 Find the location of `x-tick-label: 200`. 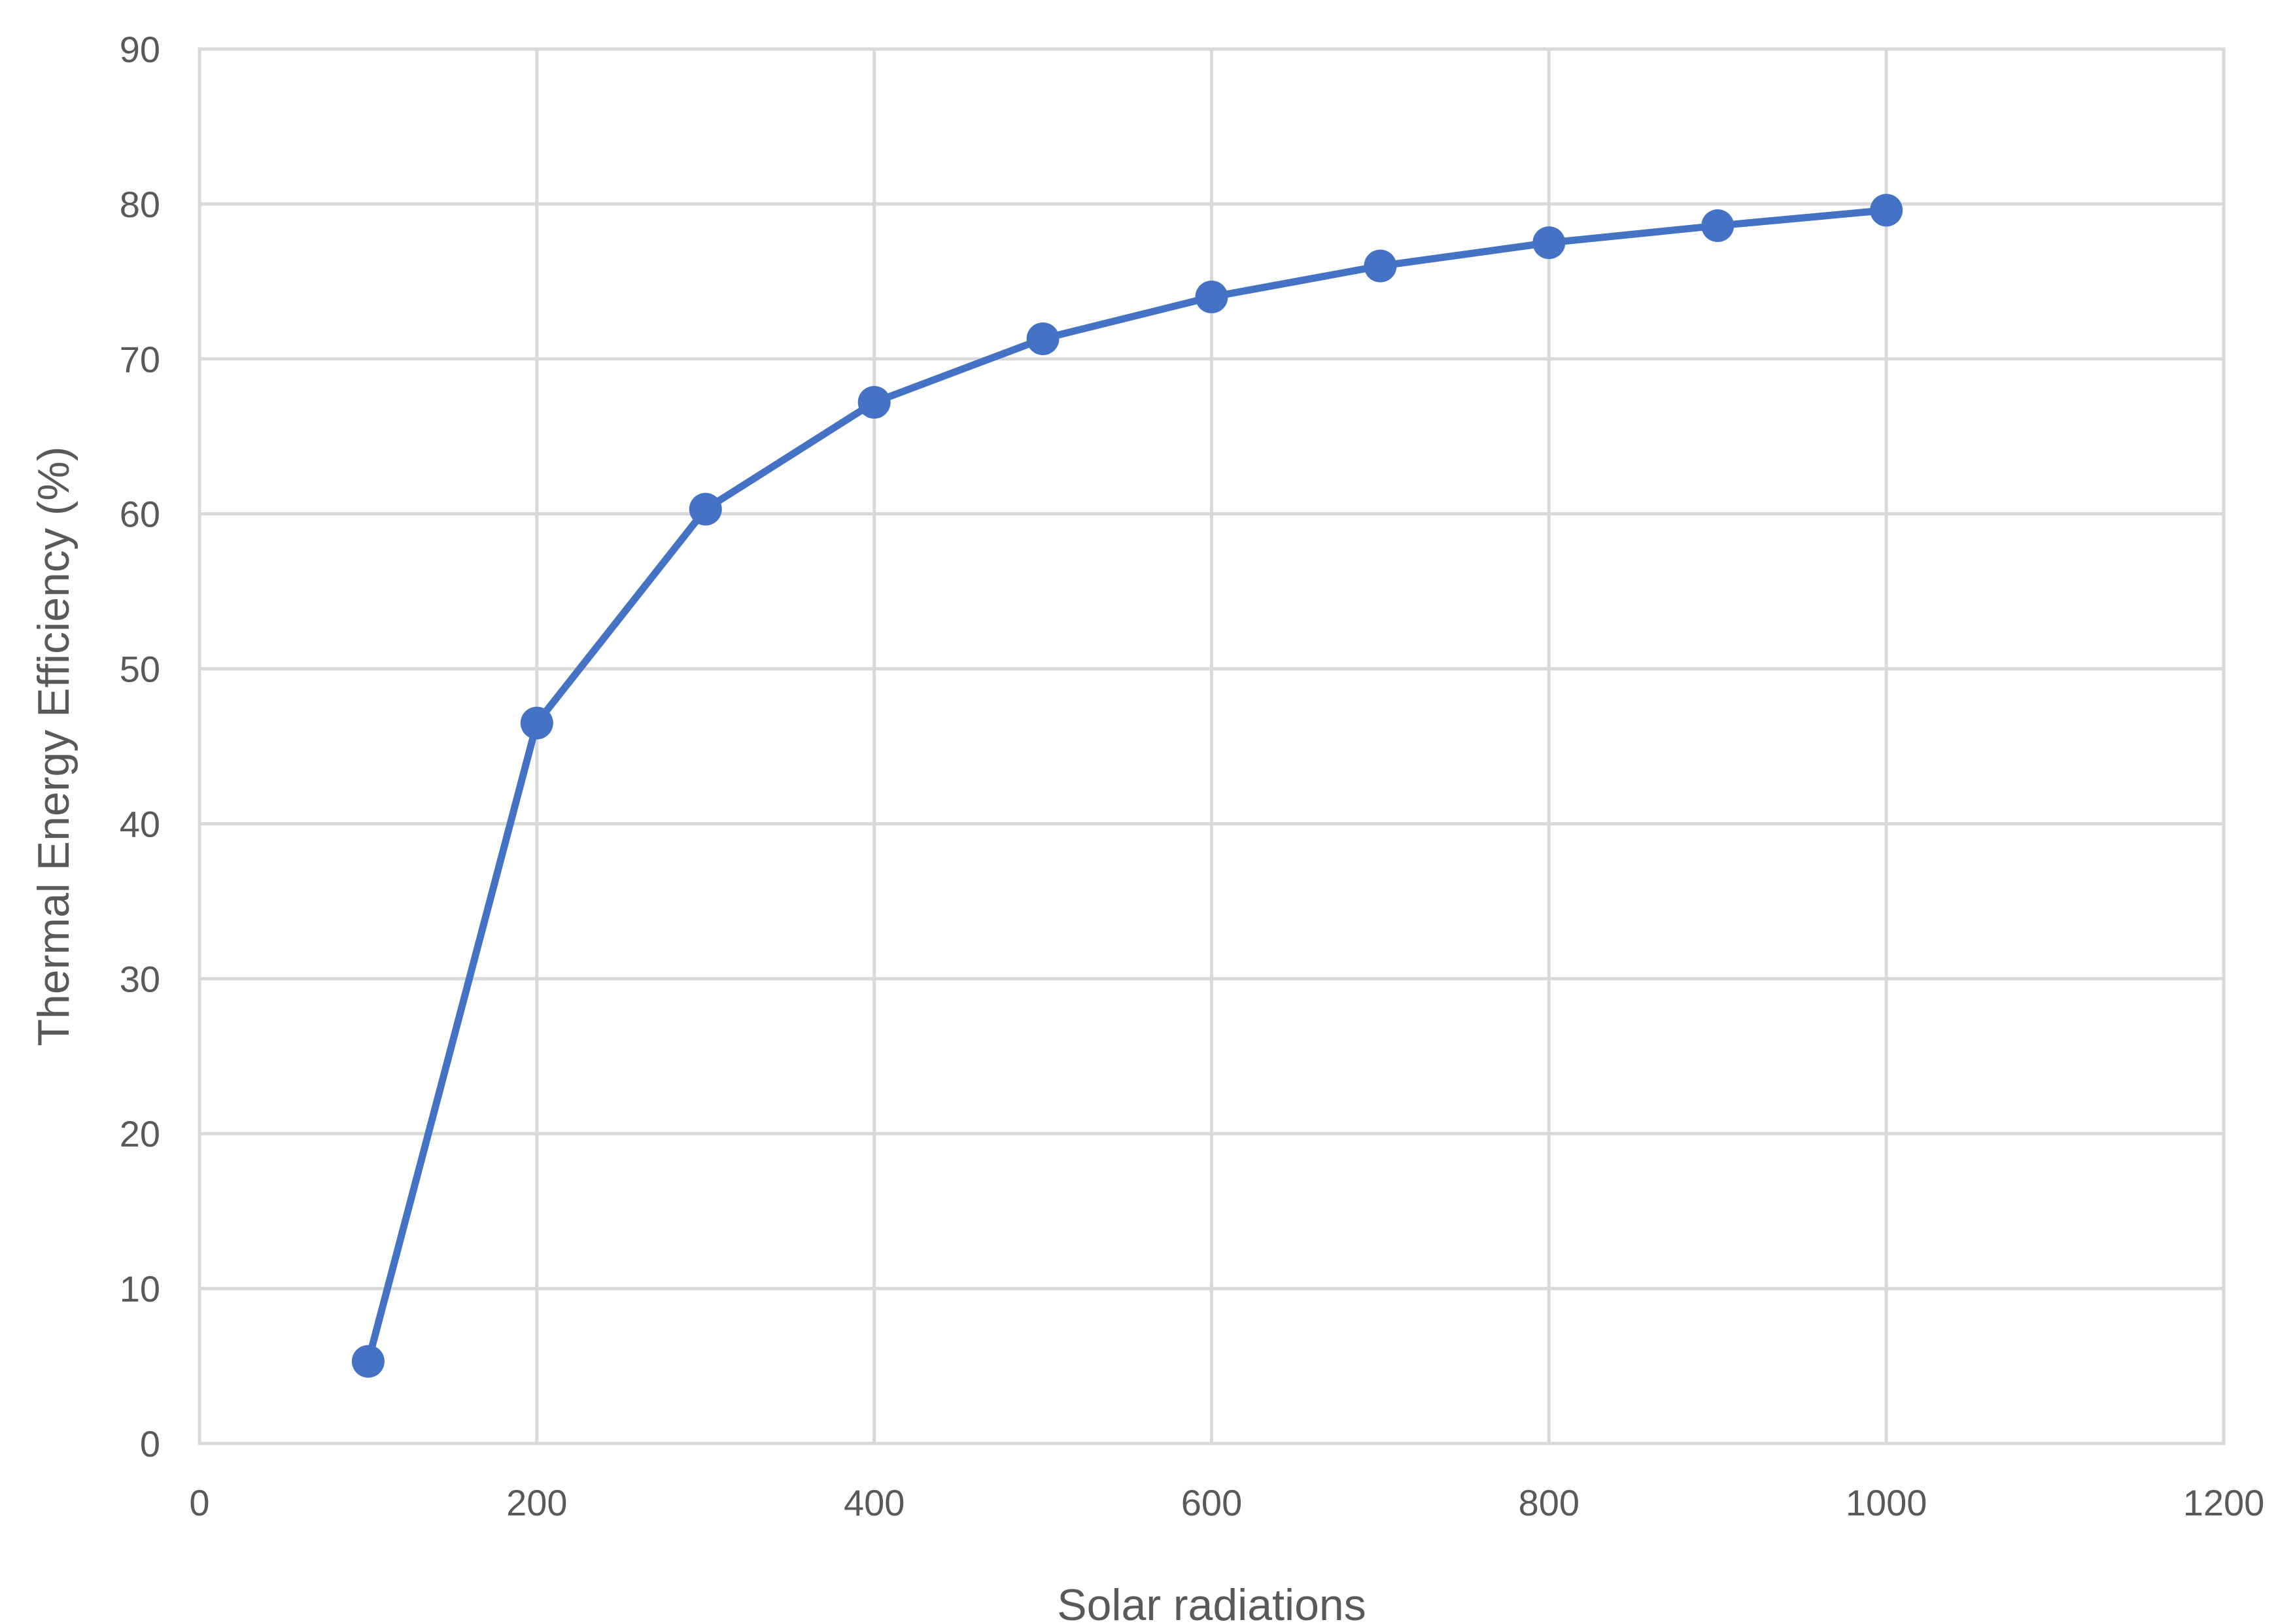

x-tick-label: 200 is located at coordinates (536, 1503).